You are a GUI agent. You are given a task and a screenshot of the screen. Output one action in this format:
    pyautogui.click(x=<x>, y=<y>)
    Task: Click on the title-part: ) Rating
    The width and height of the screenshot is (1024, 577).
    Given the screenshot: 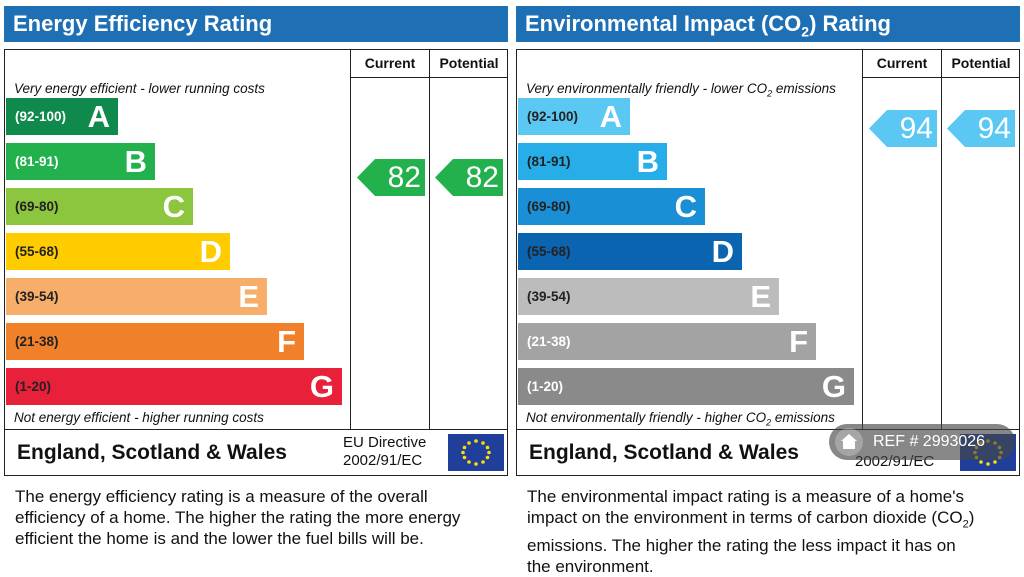 What is the action you would take?
    pyautogui.click(x=850, y=23)
    